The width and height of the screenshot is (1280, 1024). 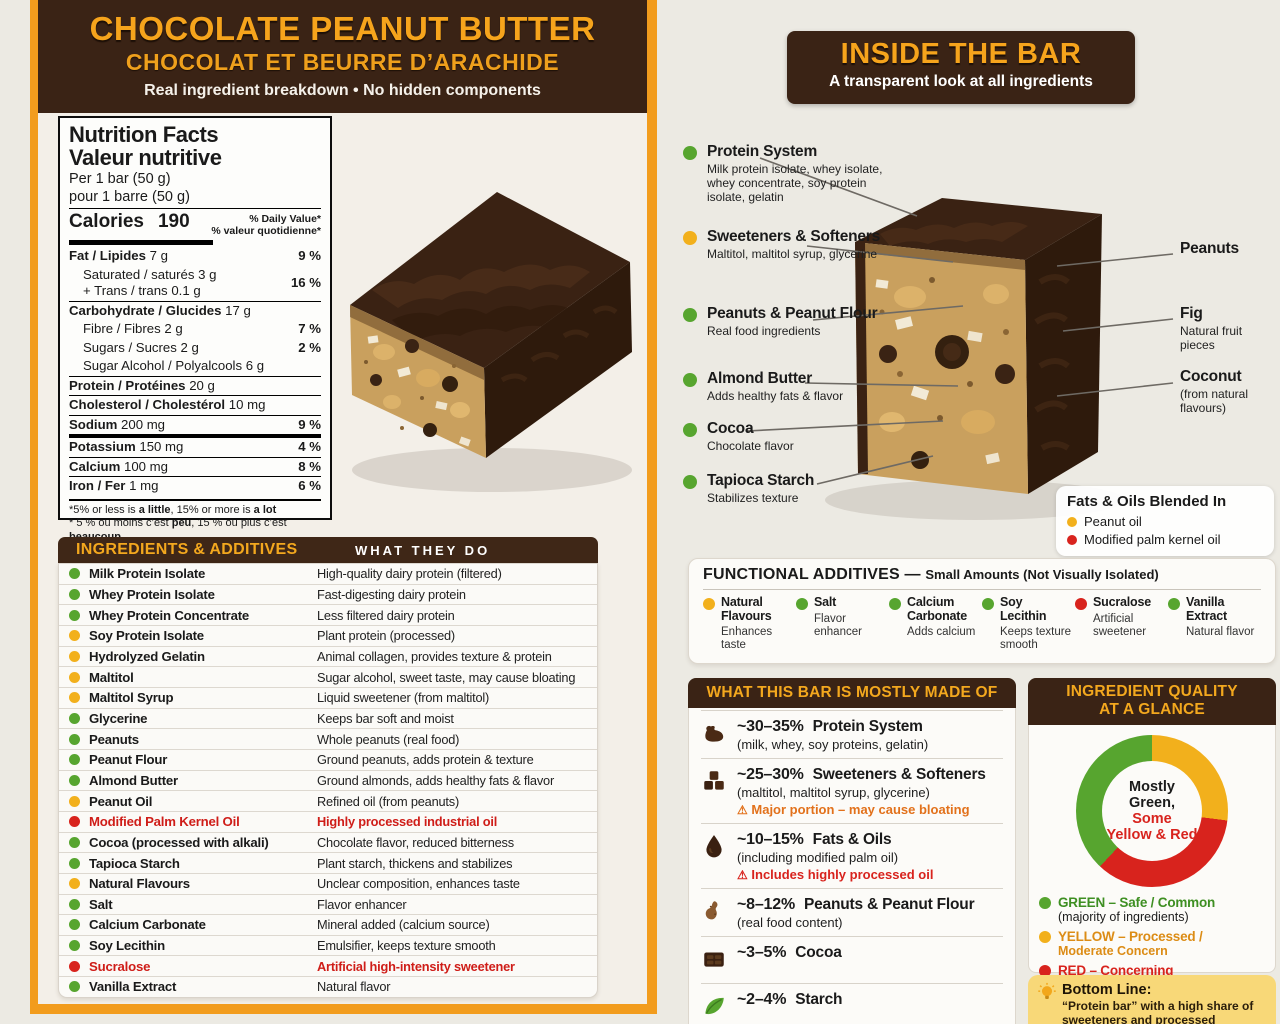 I want to click on oil-status-dot, so click(x=1072, y=540).